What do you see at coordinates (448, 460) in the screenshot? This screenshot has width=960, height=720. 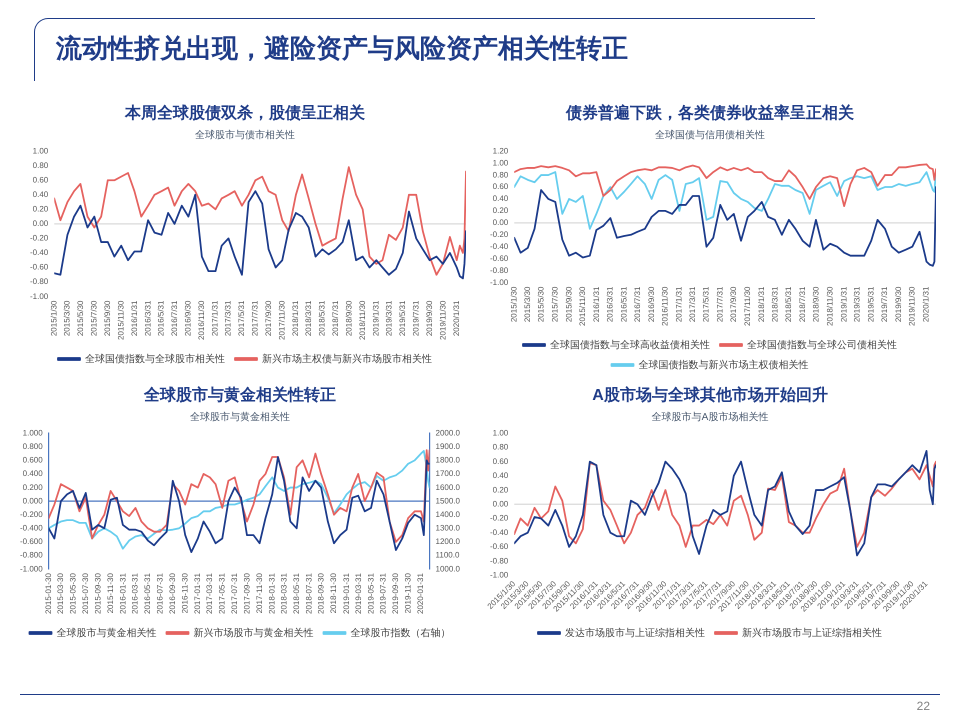 I see `y2-tick-label: 1800.0` at bounding box center [448, 460].